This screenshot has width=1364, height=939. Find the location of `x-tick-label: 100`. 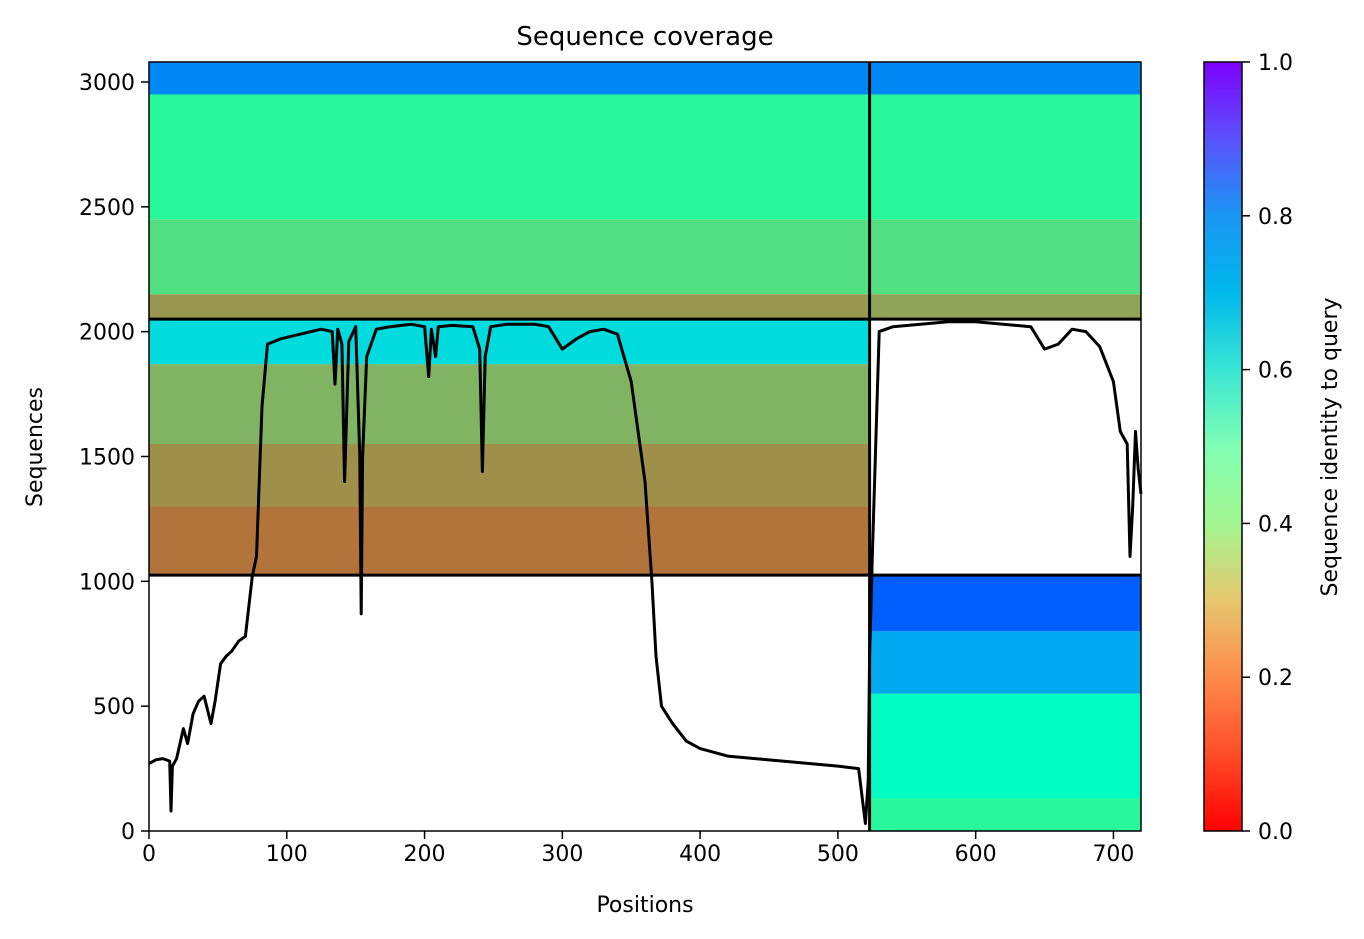

x-tick-label: 100 is located at coordinates (287, 854).